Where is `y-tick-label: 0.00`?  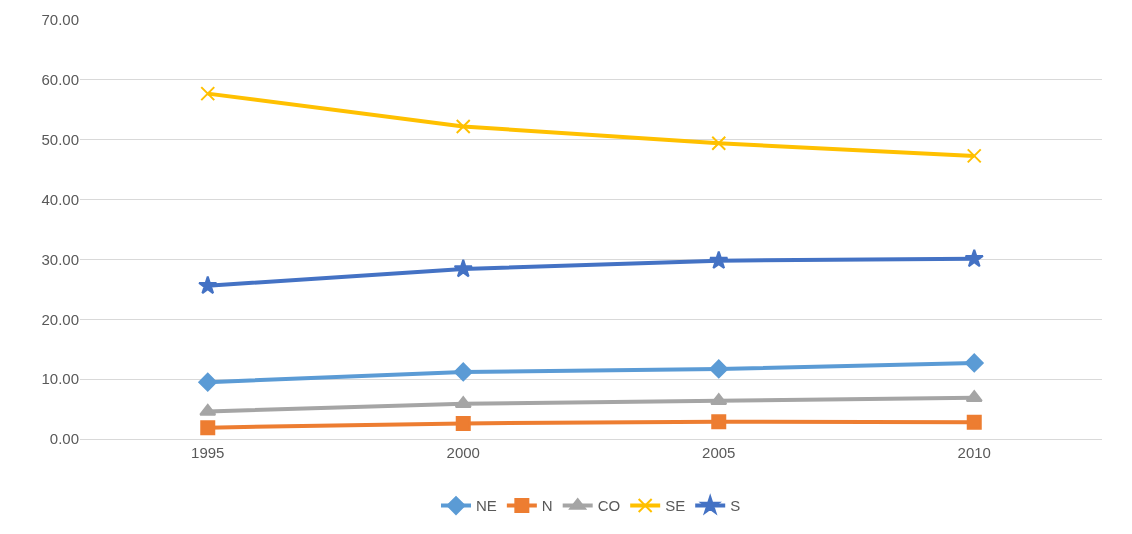 y-tick-label: 0.00 is located at coordinates (64, 439).